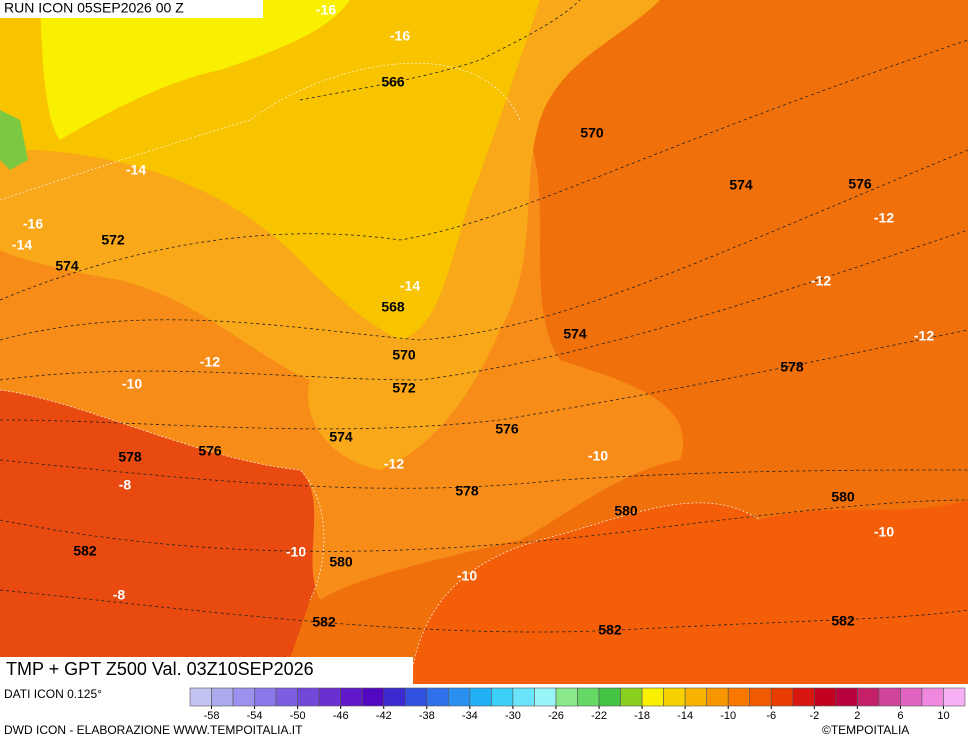  I want to click on legend-tick-label: -42, so click(384, 716).